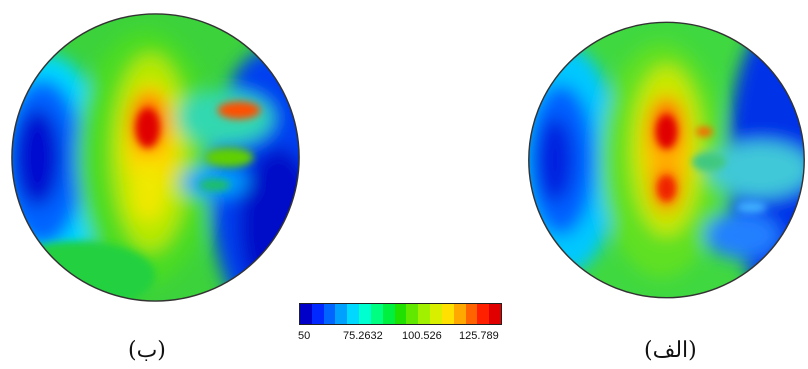  I want to click on colorbar-ticks: 50 75.2632 100.526 125.789, so click(407, 337).